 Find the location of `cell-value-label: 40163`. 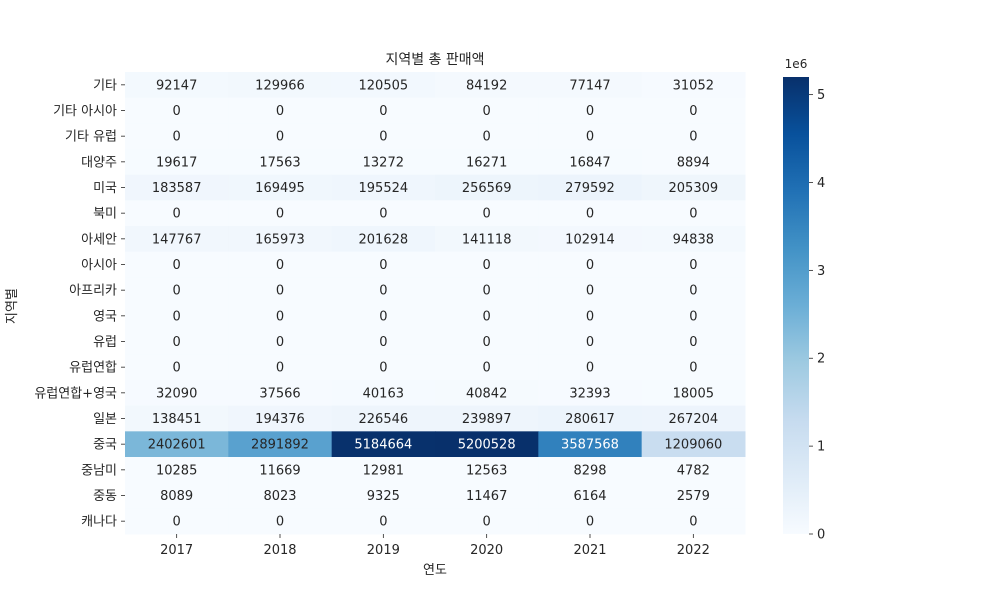

cell-value-label: 40163 is located at coordinates (383, 393).